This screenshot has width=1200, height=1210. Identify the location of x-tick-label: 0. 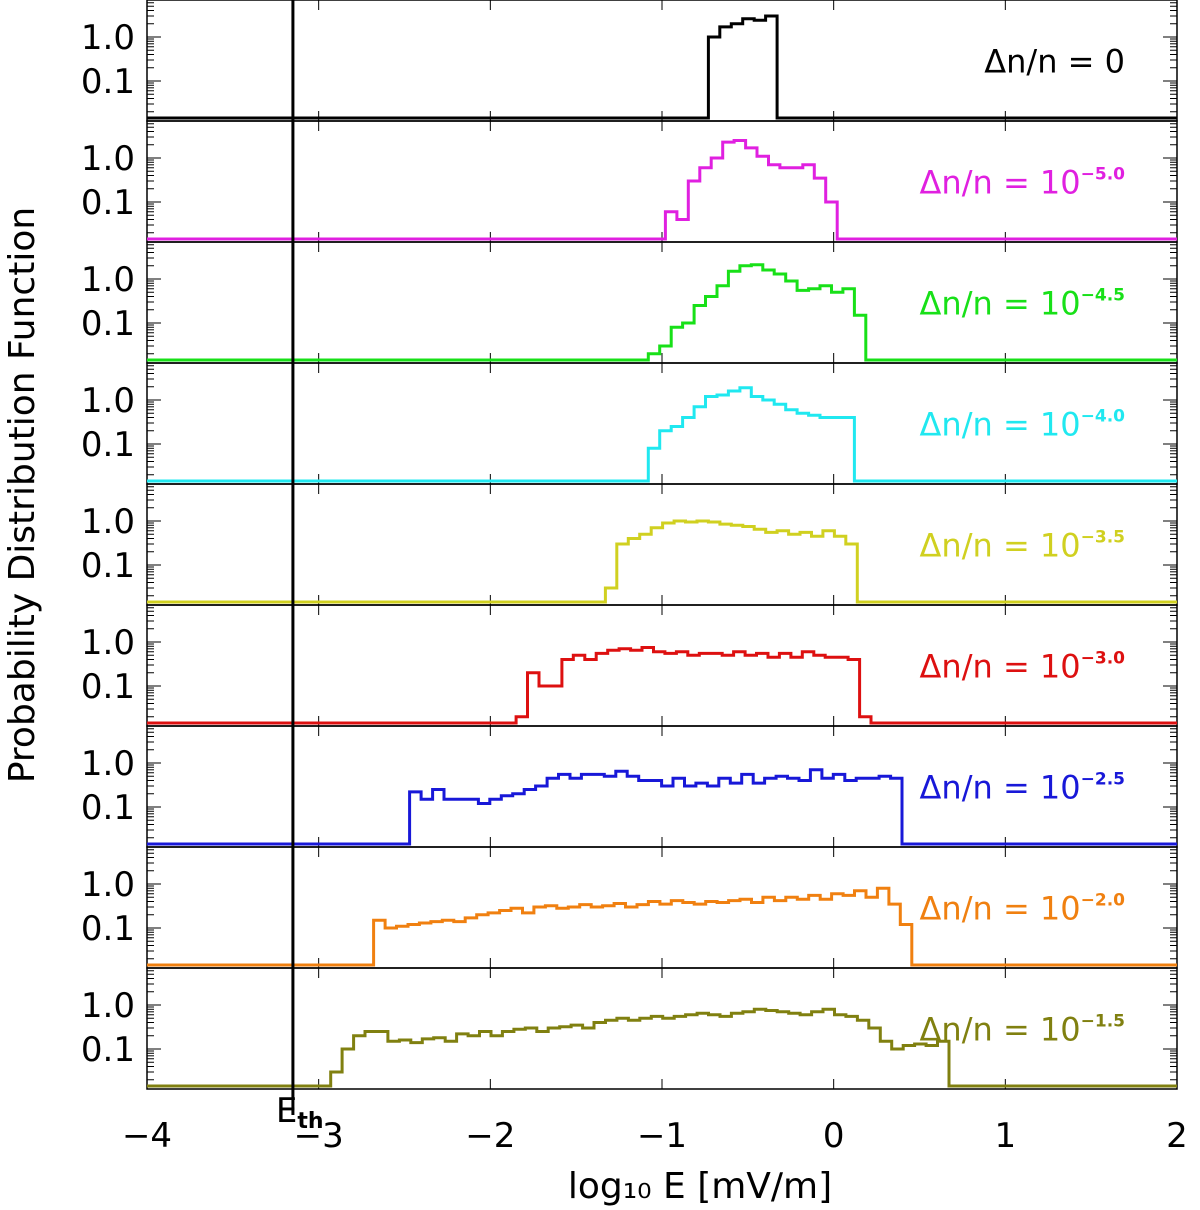
(834, 1136).